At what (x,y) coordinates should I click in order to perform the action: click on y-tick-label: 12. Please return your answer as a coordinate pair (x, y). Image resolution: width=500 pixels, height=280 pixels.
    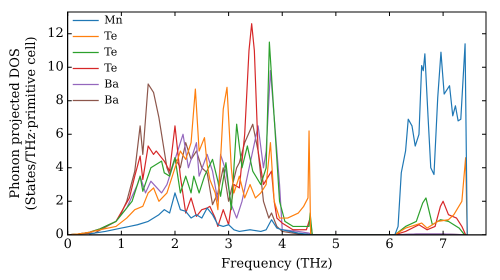
    Looking at the image, I should click on (55, 34).